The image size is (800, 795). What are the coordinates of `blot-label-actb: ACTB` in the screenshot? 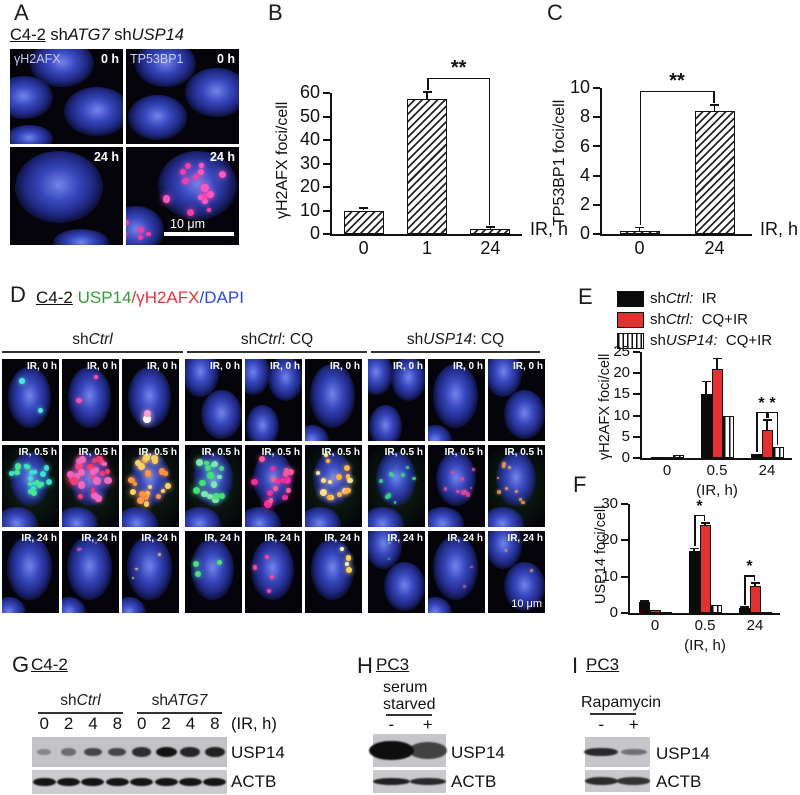 It's located at (679, 781).